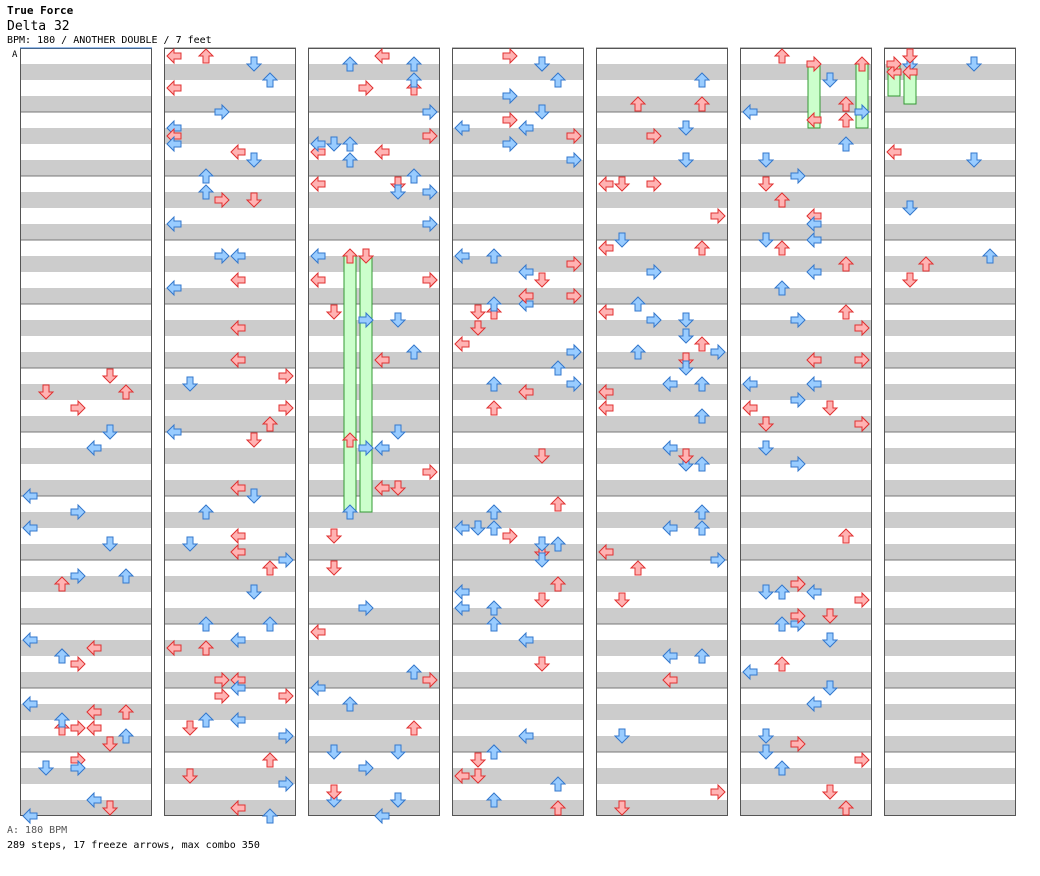 This screenshot has height=876, width=1040. What do you see at coordinates (40, 10) in the screenshot?
I see `song-title: True Force` at bounding box center [40, 10].